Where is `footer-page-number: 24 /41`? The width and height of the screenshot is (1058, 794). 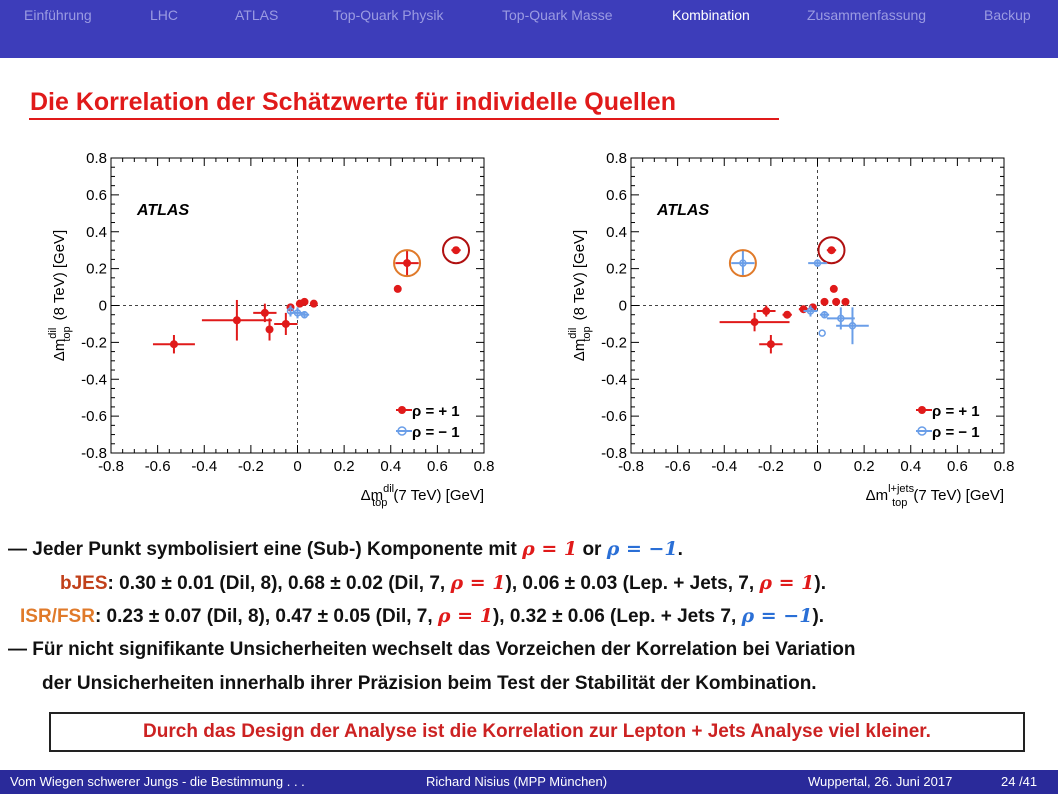
footer-page-number: 24 /41 is located at coordinates (1019, 781).